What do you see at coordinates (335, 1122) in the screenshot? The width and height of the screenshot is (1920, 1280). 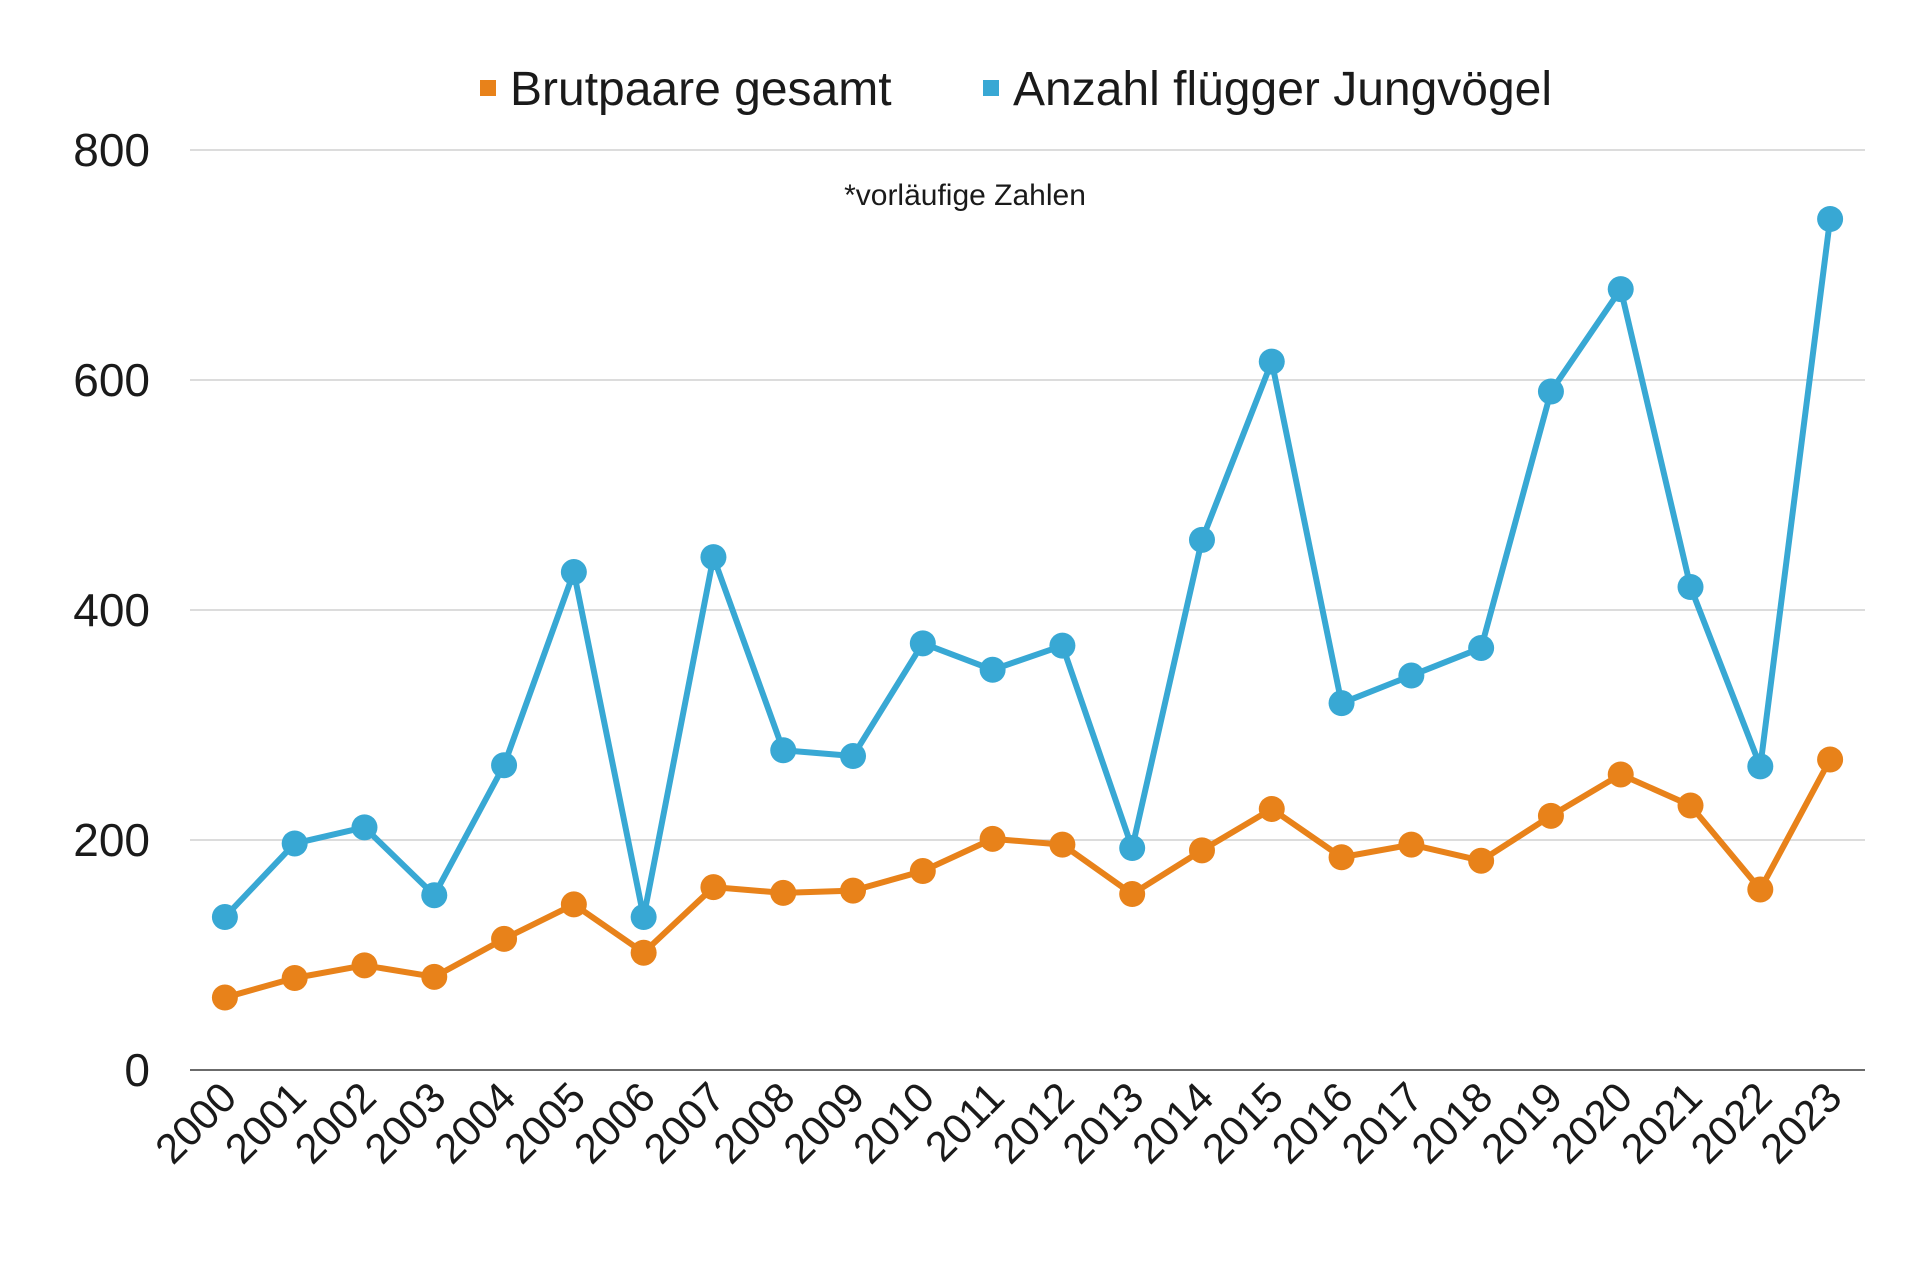 I see `x-tick-label: 2002` at bounding box center [335, 1122].